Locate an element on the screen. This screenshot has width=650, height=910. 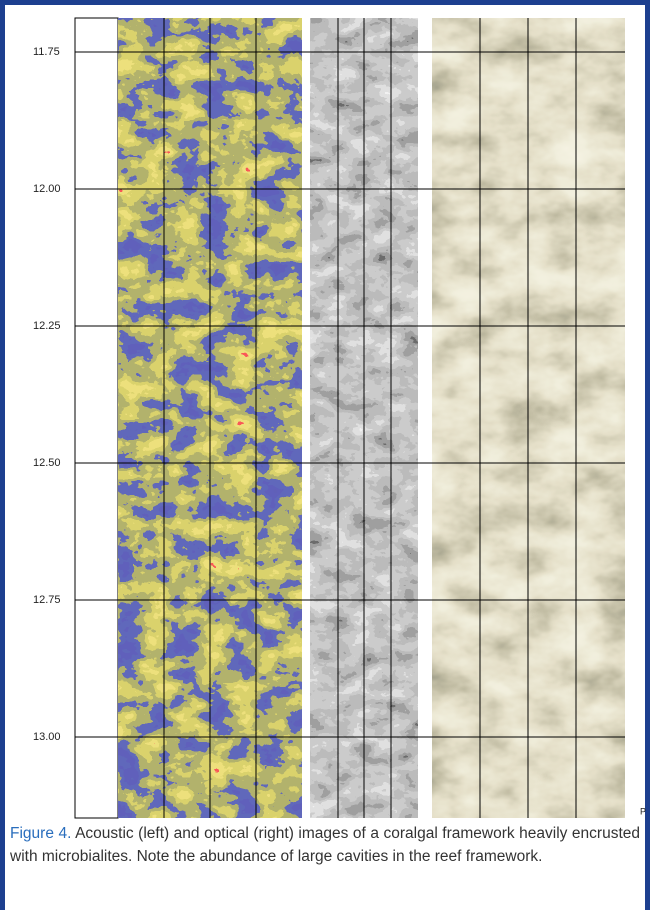
caption-label: Figure 4. is located at coordinates (41, 833).